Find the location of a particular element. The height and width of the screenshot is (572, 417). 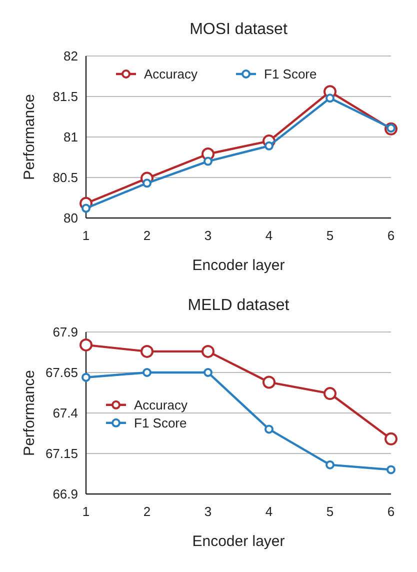

y-tick-label: 67.15 is located at coordinates (61, 454).